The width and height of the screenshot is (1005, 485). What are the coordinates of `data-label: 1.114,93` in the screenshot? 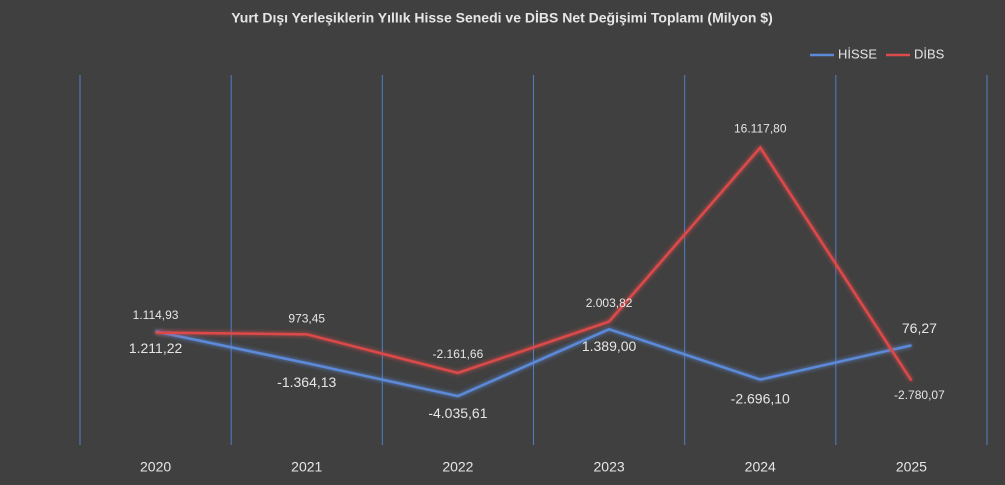 It's located at (156, 315).